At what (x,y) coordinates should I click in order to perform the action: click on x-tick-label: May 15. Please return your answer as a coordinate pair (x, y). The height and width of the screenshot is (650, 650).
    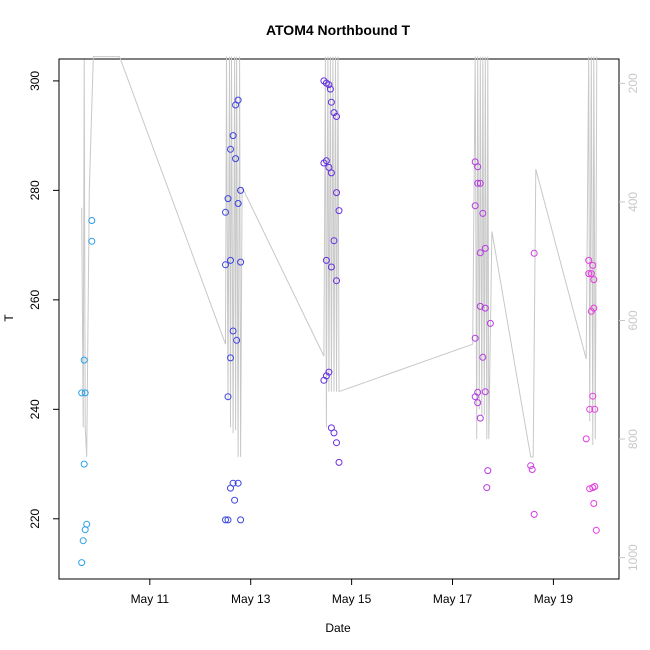
    Looking at the image, I should click on (352, 599).